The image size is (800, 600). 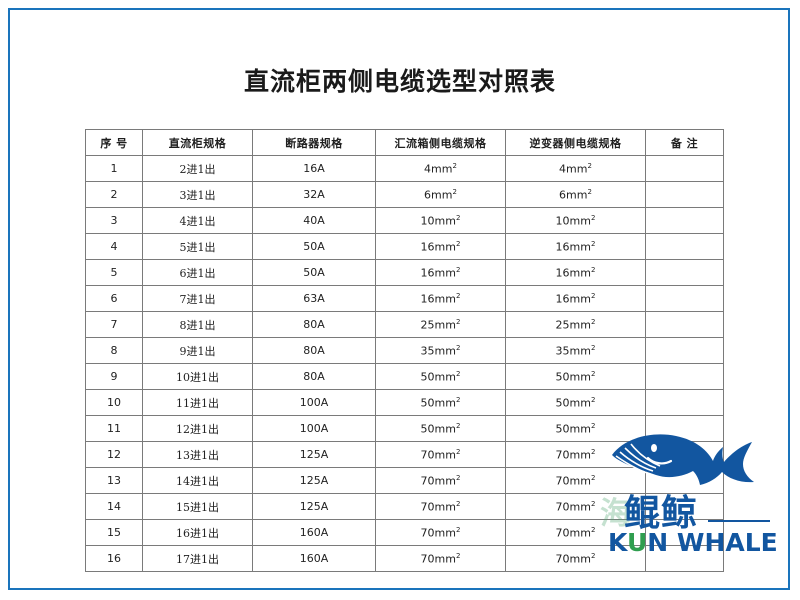 I want to click on table-row: 1 2进1出 16A 4mm2 4mm2, so click(x=404, y=168).